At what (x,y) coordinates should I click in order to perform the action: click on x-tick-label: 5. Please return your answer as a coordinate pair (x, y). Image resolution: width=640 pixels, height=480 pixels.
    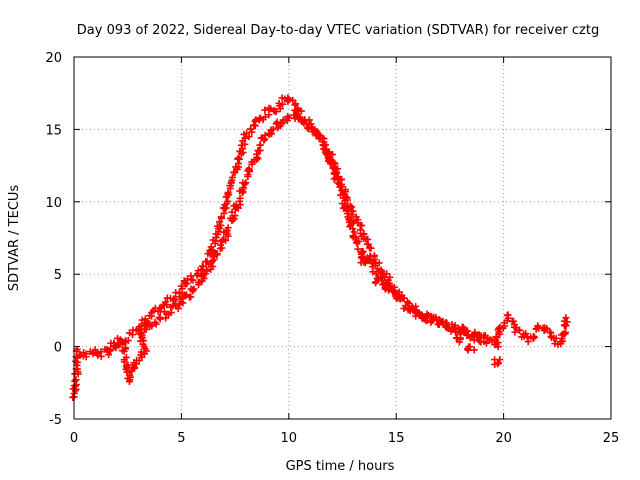
    Looking at the image, I should click on (181, 438).